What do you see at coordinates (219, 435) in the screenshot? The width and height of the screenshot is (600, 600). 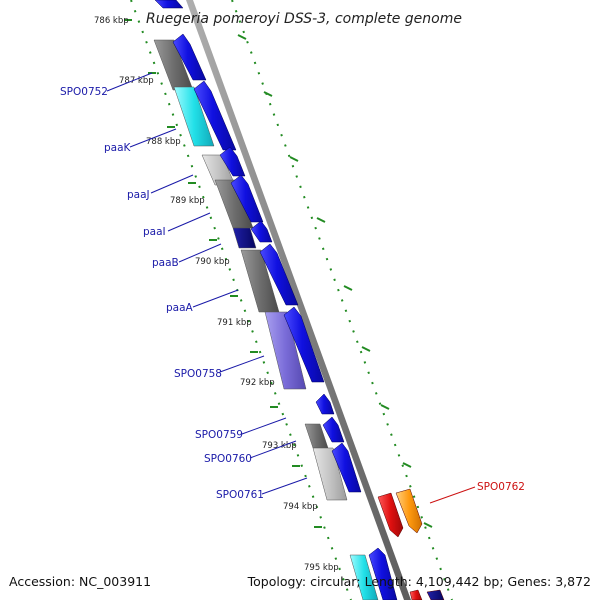 I see `gene-label: SPO0759` at bounding box center [219, 435].